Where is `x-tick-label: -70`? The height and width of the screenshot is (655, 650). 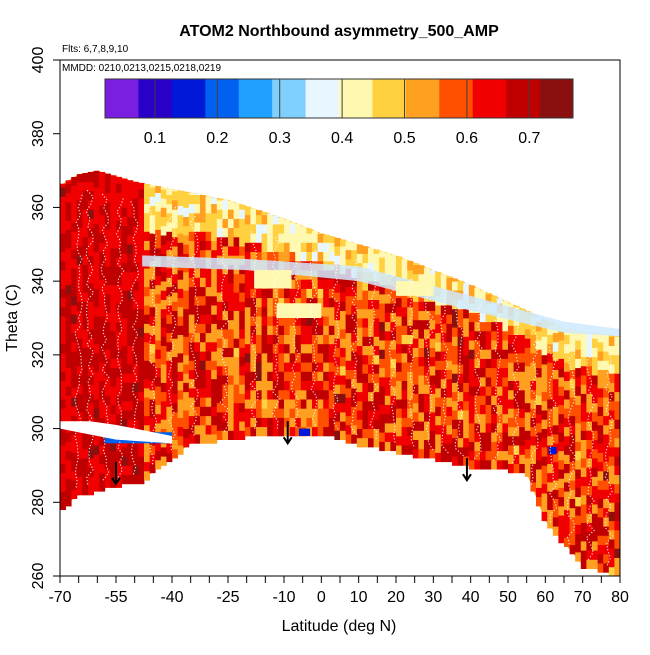 x-tick-label: -70 is located at coordinates (59, 597).